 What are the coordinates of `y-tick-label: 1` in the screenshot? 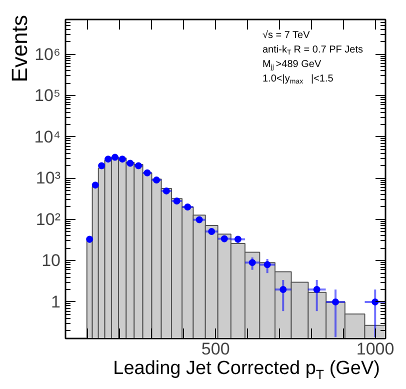 It's located at (56, 302).